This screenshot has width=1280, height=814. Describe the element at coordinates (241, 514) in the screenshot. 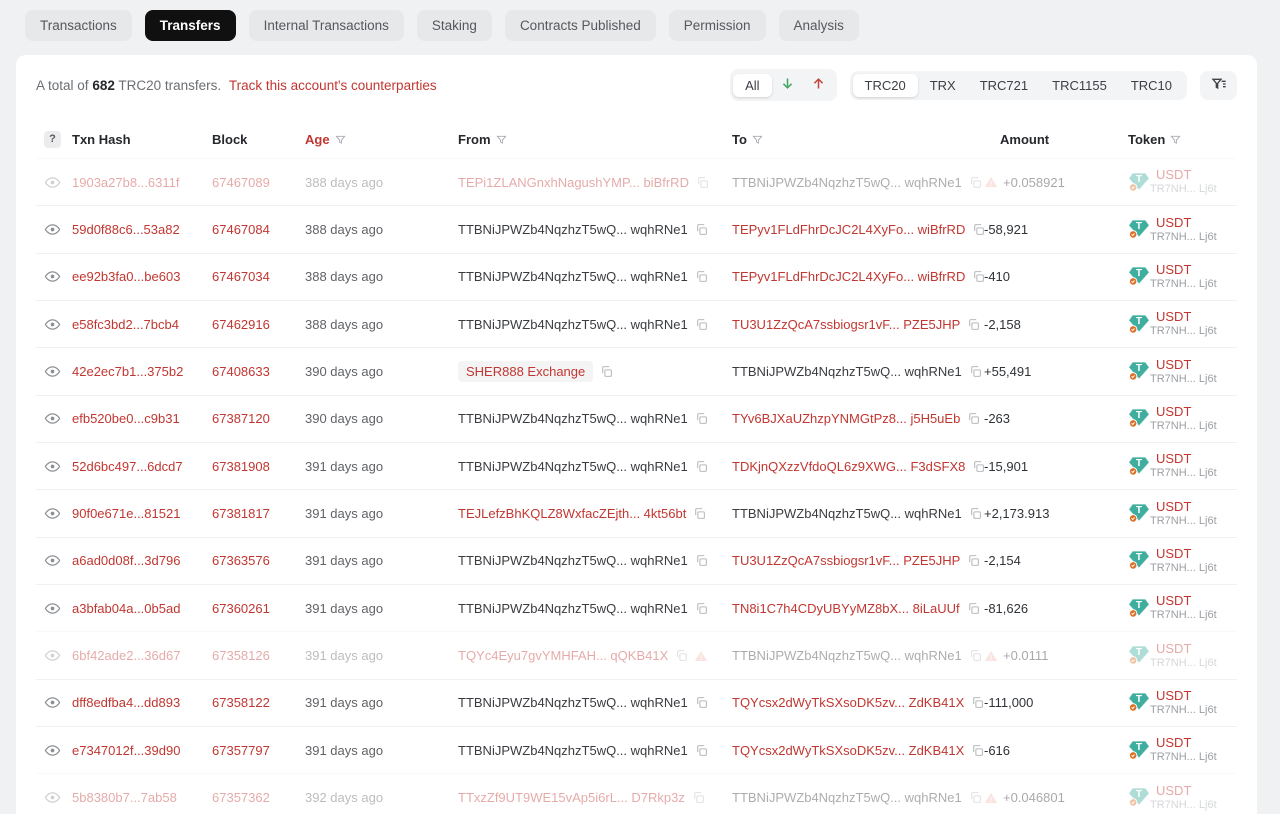

I see `block-link: 67381817` at that location.